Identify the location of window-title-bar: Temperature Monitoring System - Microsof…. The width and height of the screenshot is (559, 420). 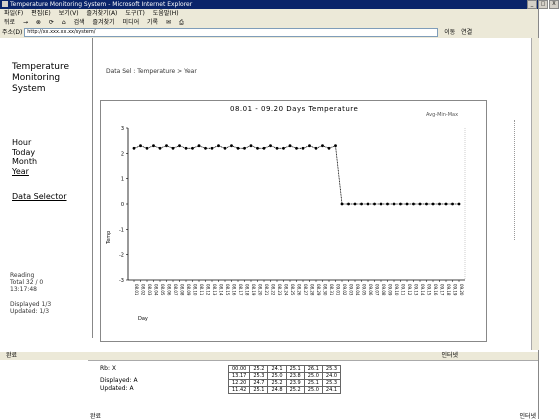
(270, 4).